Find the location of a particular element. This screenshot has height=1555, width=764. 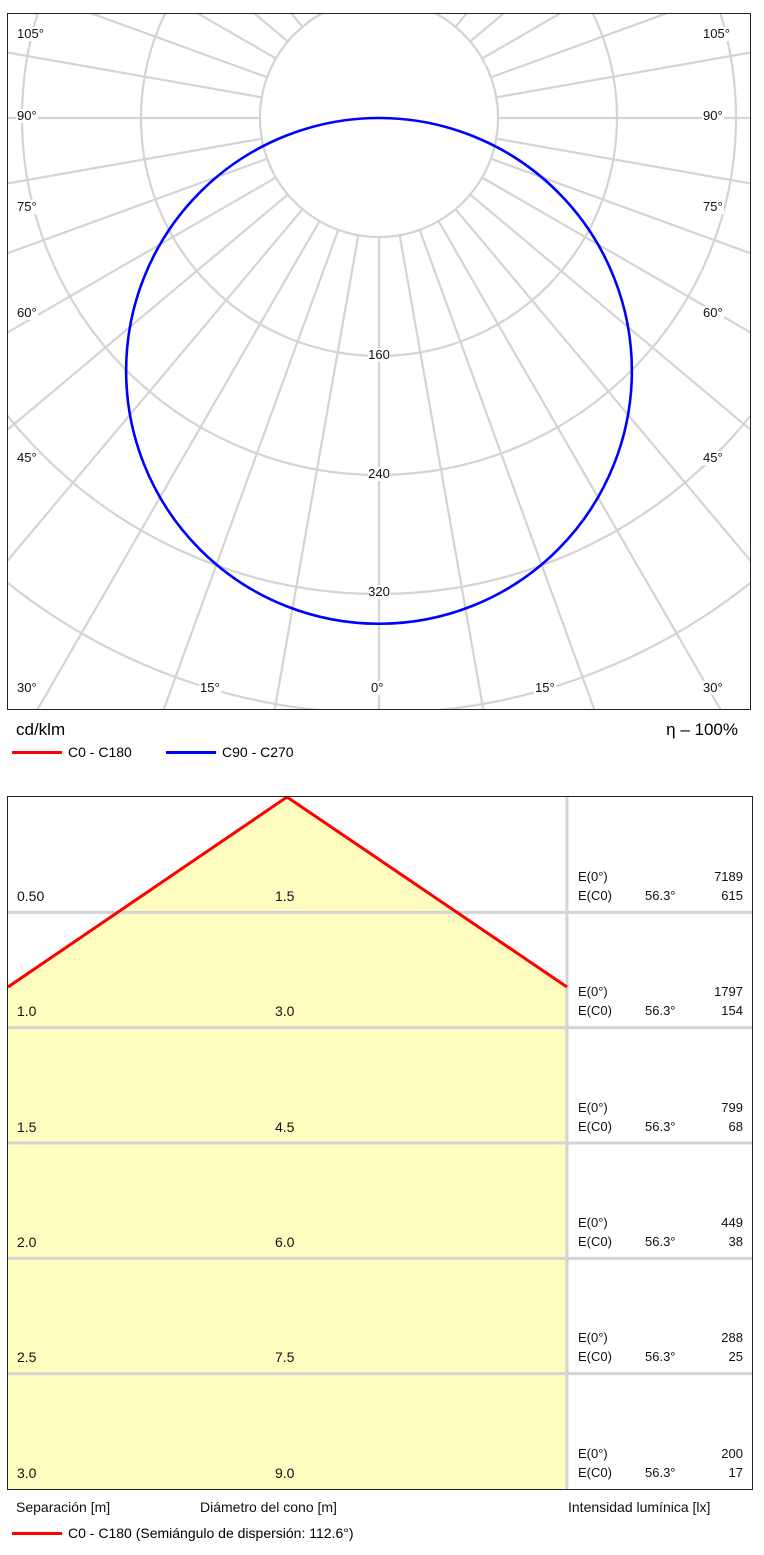

e0-value: 200 is located at coordinates (732, 1453).